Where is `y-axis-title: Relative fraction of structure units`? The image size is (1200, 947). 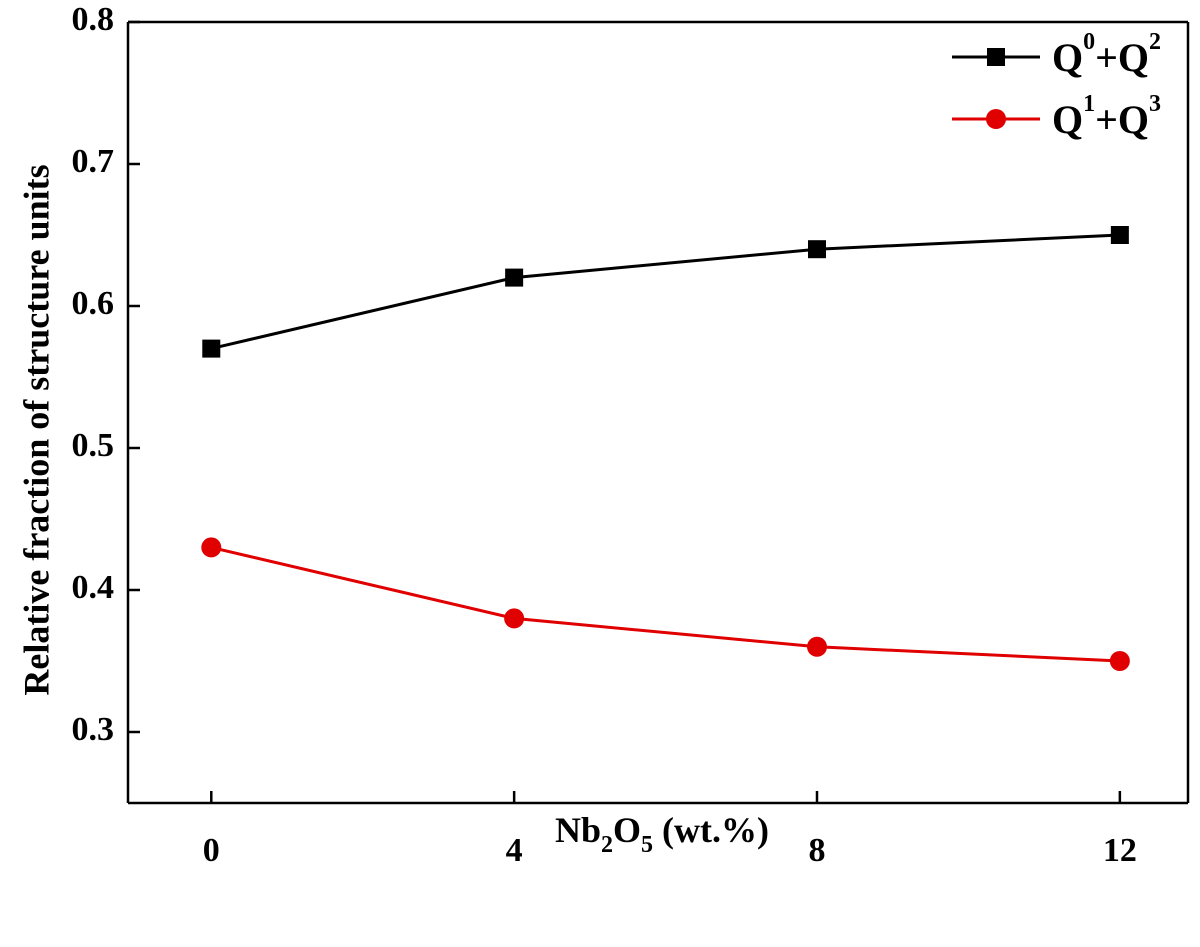
y-axis-title: Relative fraction of structure units is located at coordinates (36, 429).